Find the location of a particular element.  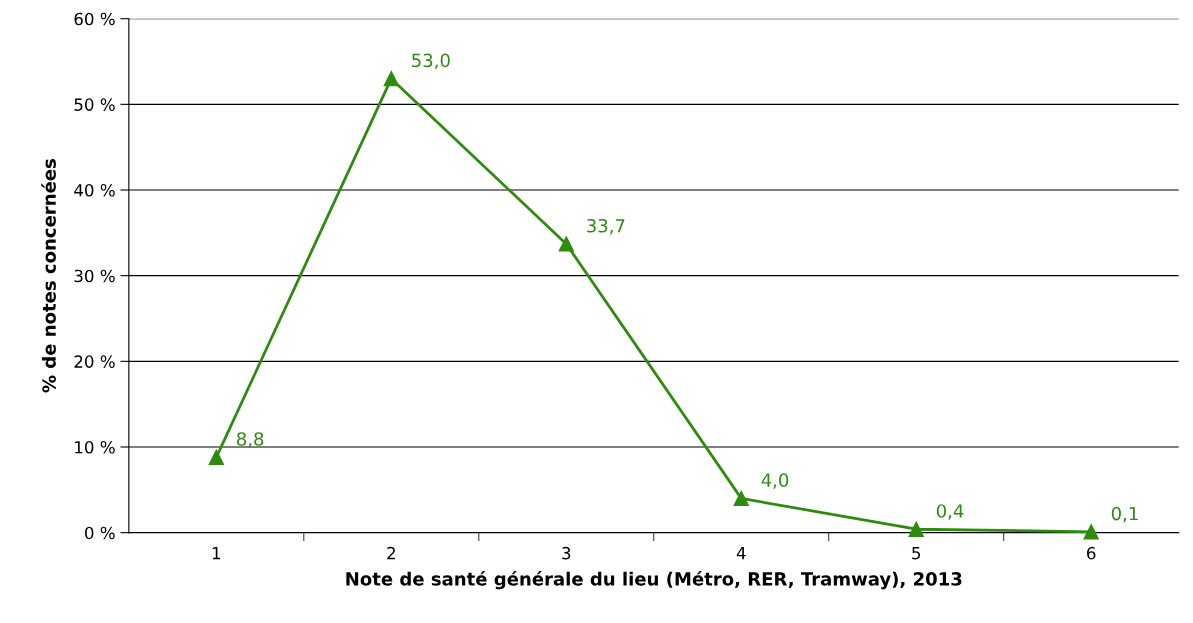

y-tick-label: 40 % is located at coordinates (94, 190).